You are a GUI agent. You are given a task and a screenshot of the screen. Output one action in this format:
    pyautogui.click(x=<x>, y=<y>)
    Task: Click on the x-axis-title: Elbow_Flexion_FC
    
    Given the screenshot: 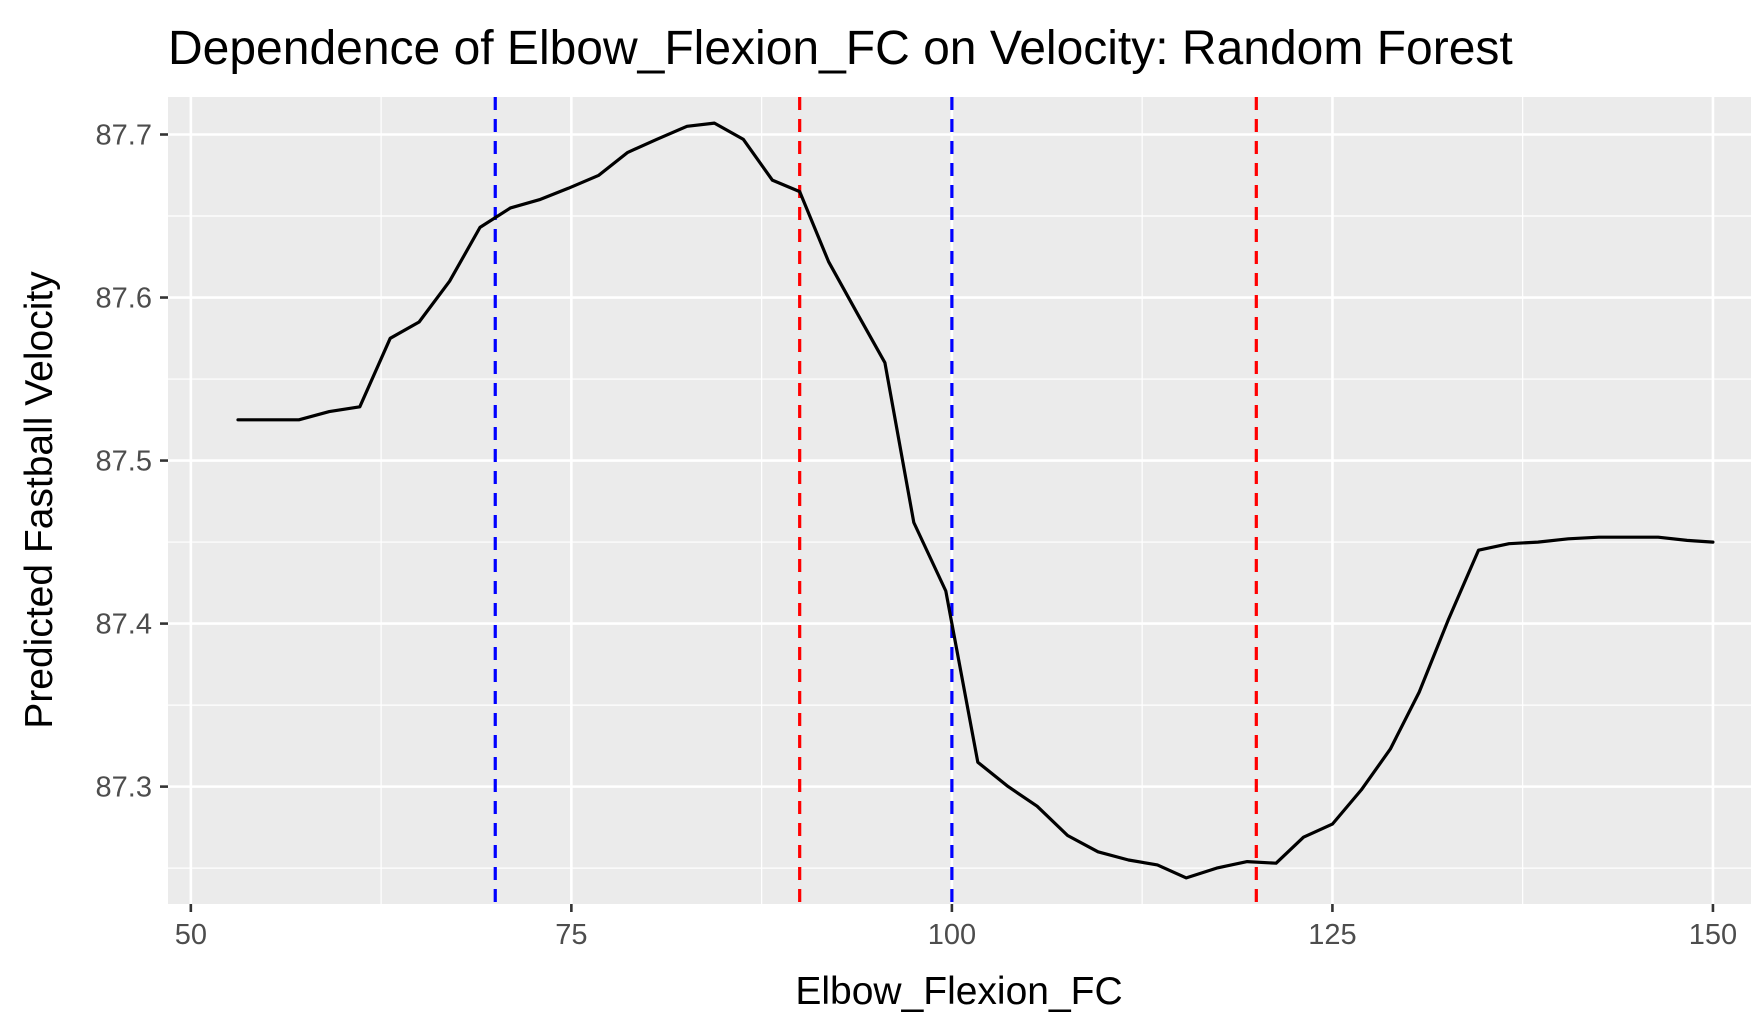 What is the action you would take?
    pyautogui.click(x=958, y=991)
    